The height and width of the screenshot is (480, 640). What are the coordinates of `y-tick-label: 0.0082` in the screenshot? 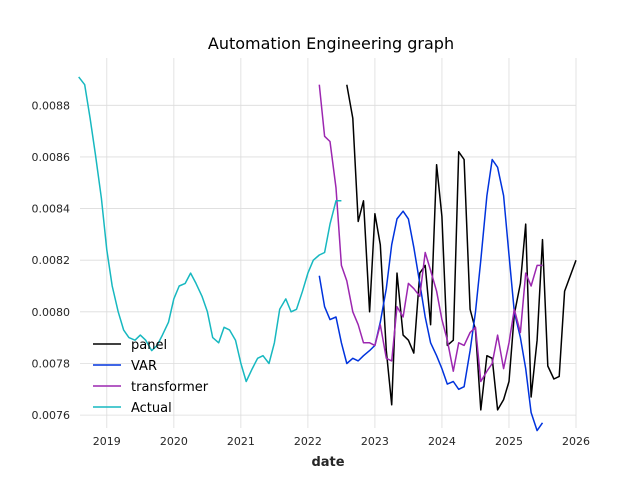 It's located at (51, 260).